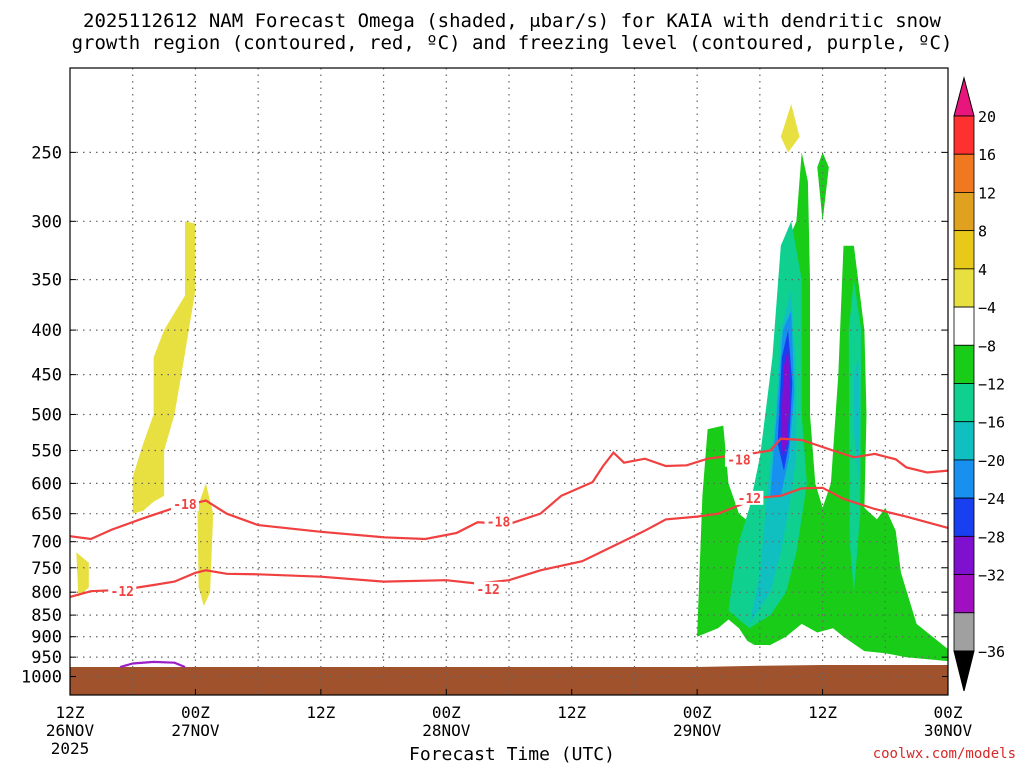  Describe the element at coordinates (46, 153) in the screenshot. I see `y-tick-label-0: 250` at that location.